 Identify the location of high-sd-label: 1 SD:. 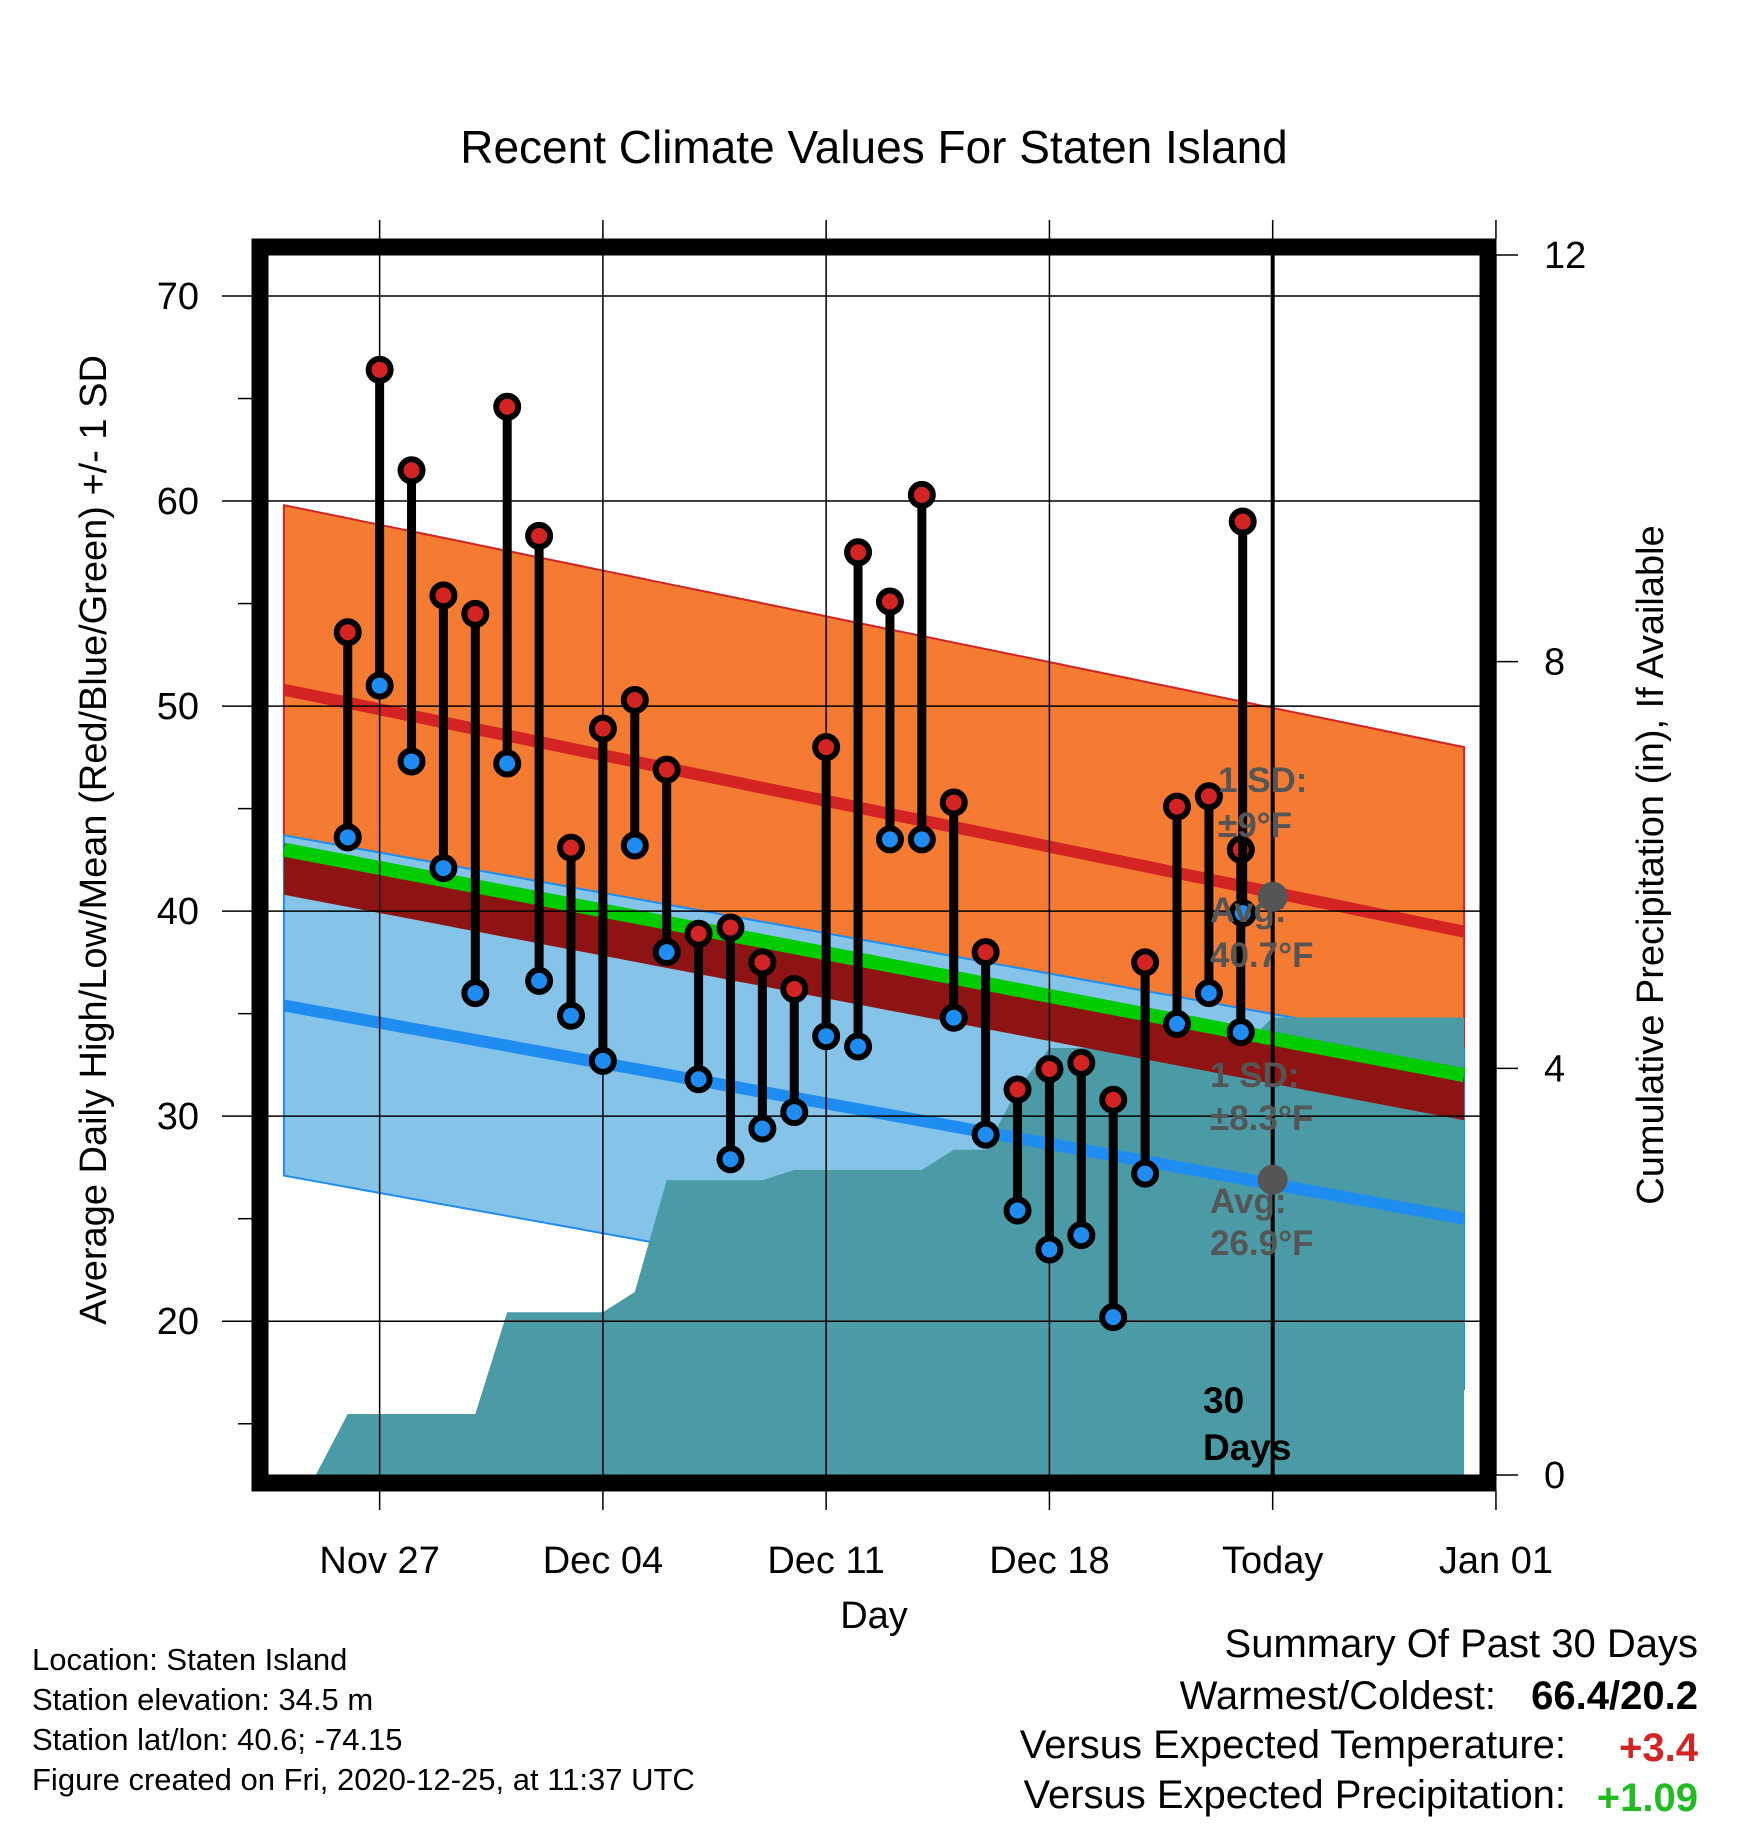
(1262, 780).